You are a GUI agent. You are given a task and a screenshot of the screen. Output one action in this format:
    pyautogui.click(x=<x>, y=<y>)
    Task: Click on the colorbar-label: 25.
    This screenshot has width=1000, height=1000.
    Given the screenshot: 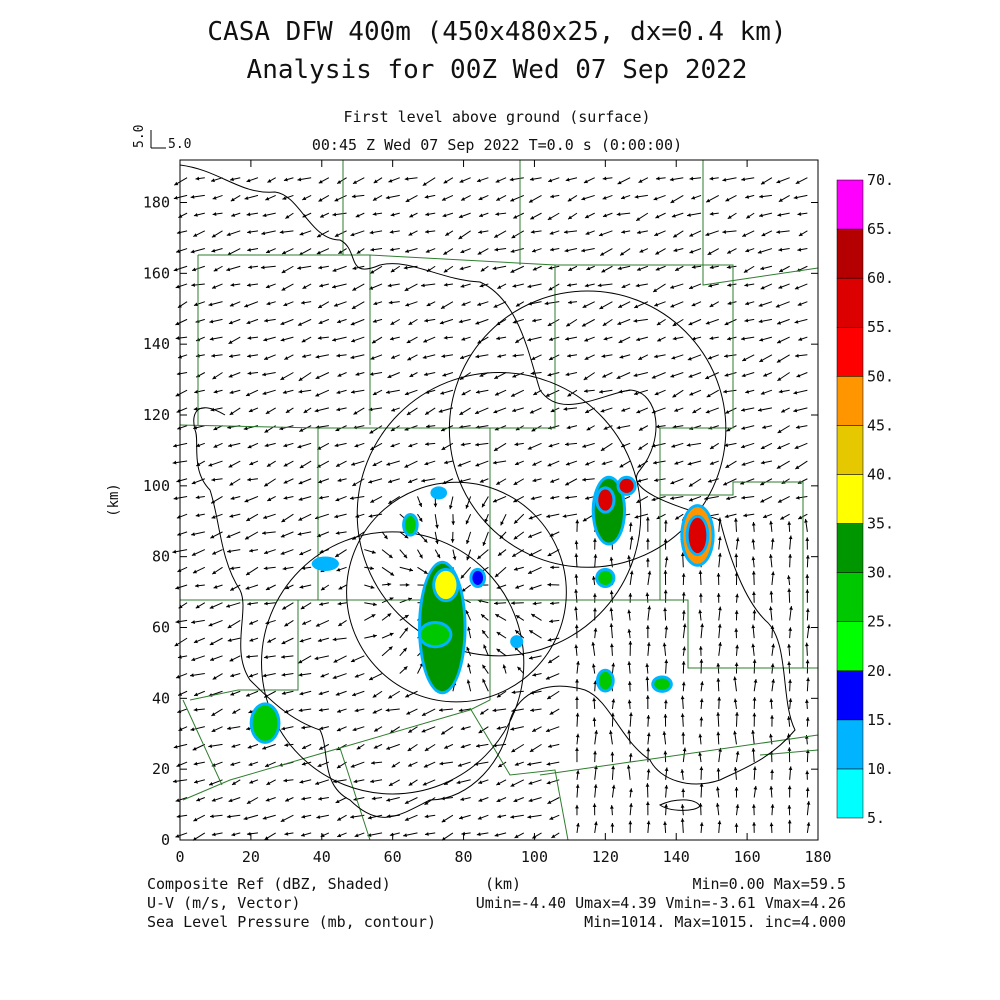 What is the action you would take?
    pyautogui.click(x=880, y=622)
    